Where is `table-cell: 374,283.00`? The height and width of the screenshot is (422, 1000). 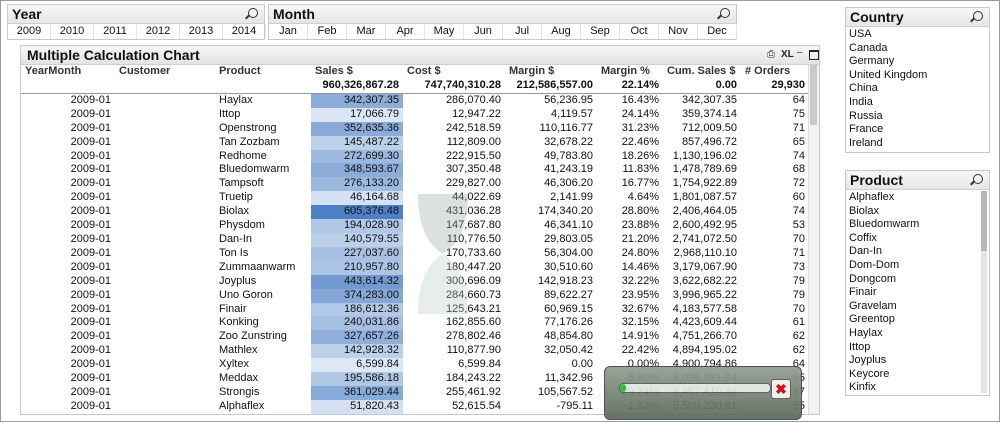 table-cell: 374,283.00 is located at coordinates (357, 295).